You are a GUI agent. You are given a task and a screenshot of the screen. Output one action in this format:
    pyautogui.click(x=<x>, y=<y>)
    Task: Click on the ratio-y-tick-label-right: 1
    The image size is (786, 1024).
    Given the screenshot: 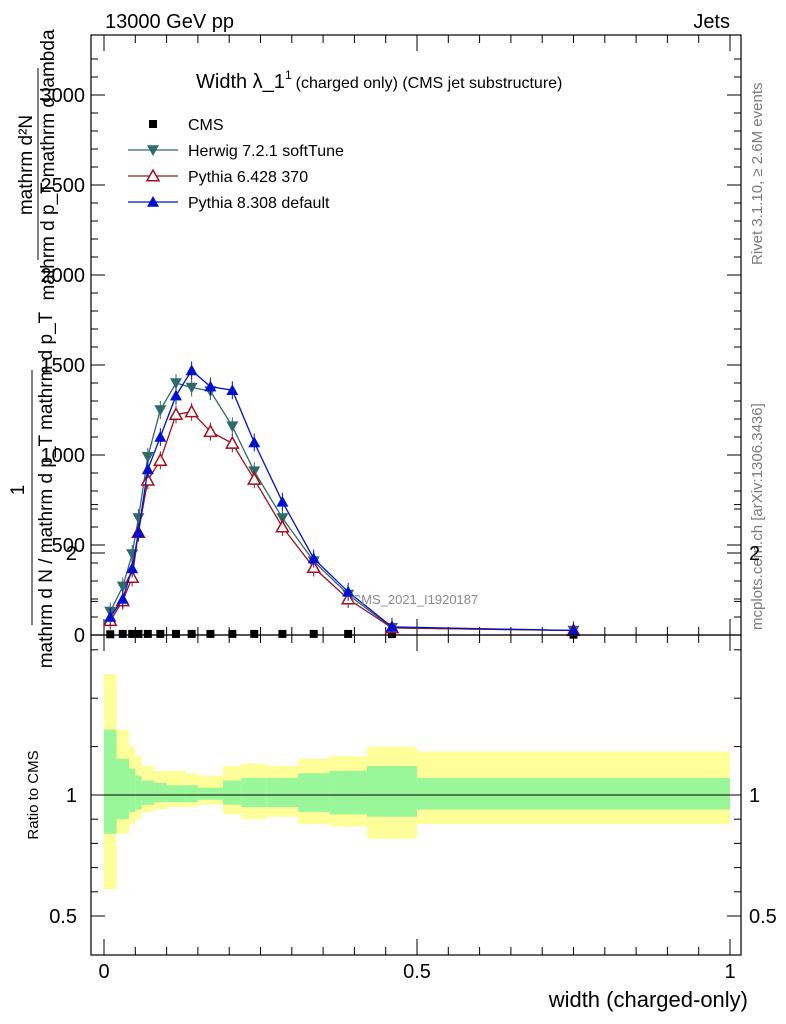 What is the action you would take?
    pyautogui.click(x=754, y=796)
    